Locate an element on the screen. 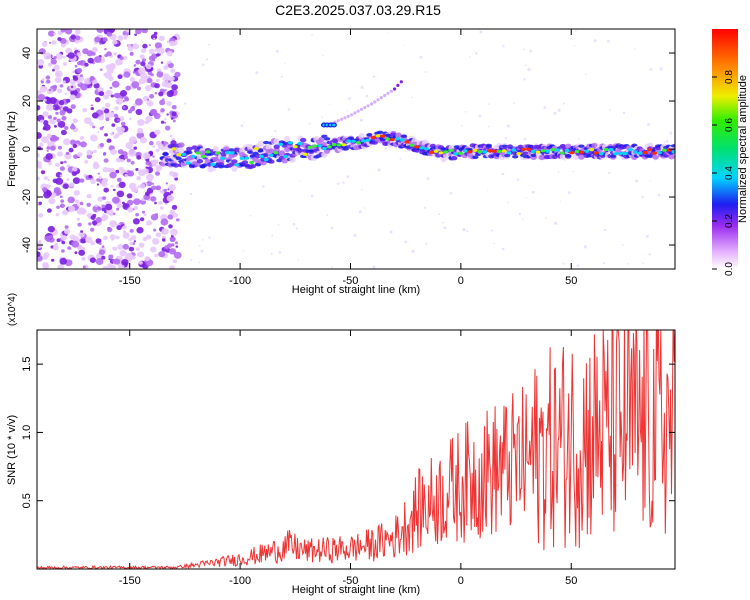 Image resolution: width=750 pixels, height=600 pixels. x-tick-label: 50 is located at coordinates (571, 281).